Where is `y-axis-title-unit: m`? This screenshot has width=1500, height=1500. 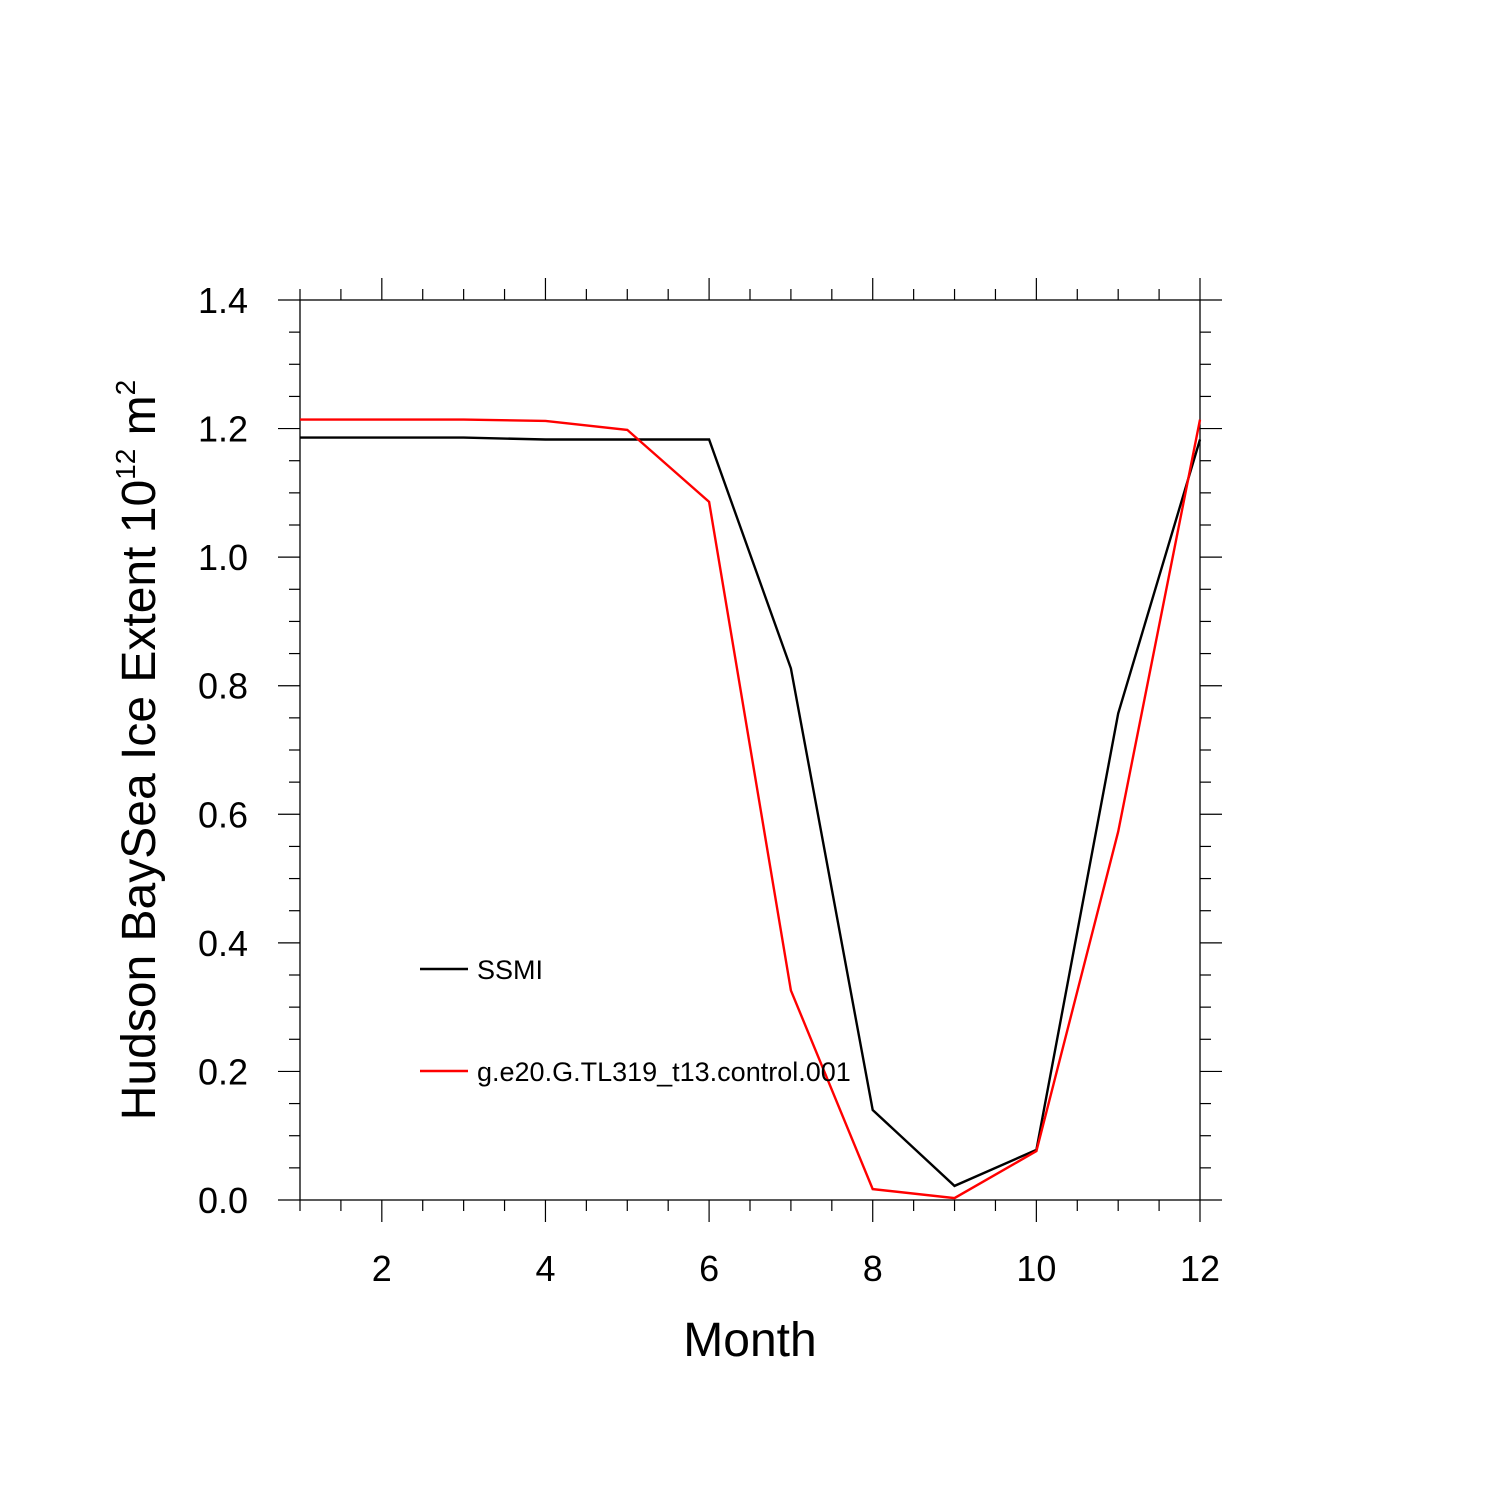 y-axis-title-unit: m is located at coordinates (139, 421).